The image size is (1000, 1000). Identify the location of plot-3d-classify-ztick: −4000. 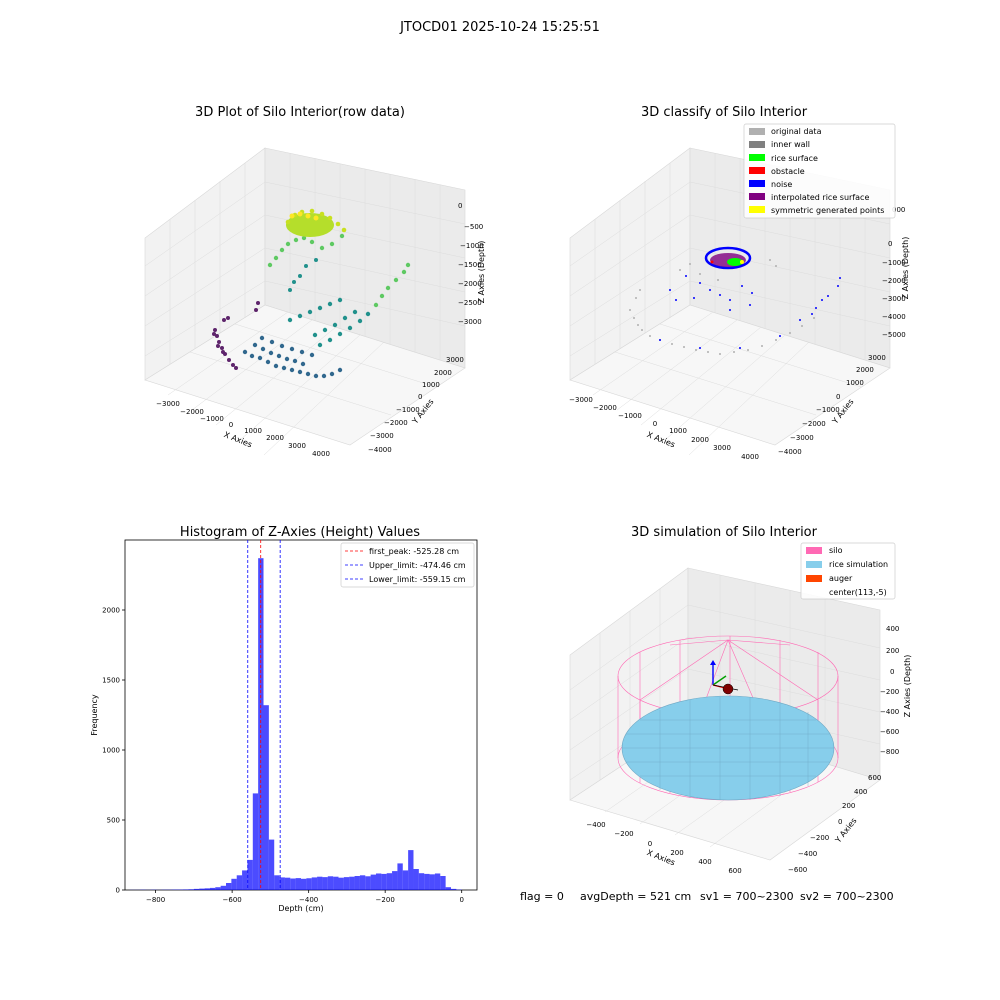
(894, 317).